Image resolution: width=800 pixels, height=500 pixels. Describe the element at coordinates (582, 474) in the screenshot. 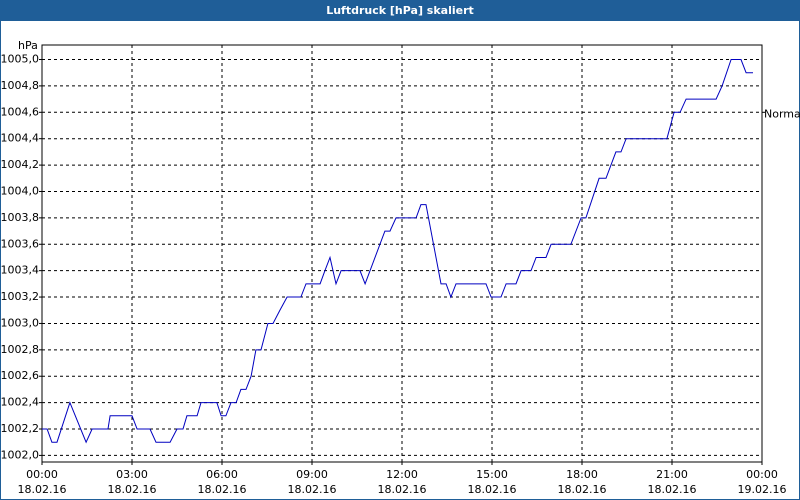

I see `x-tick-label: 18:00` at that location.